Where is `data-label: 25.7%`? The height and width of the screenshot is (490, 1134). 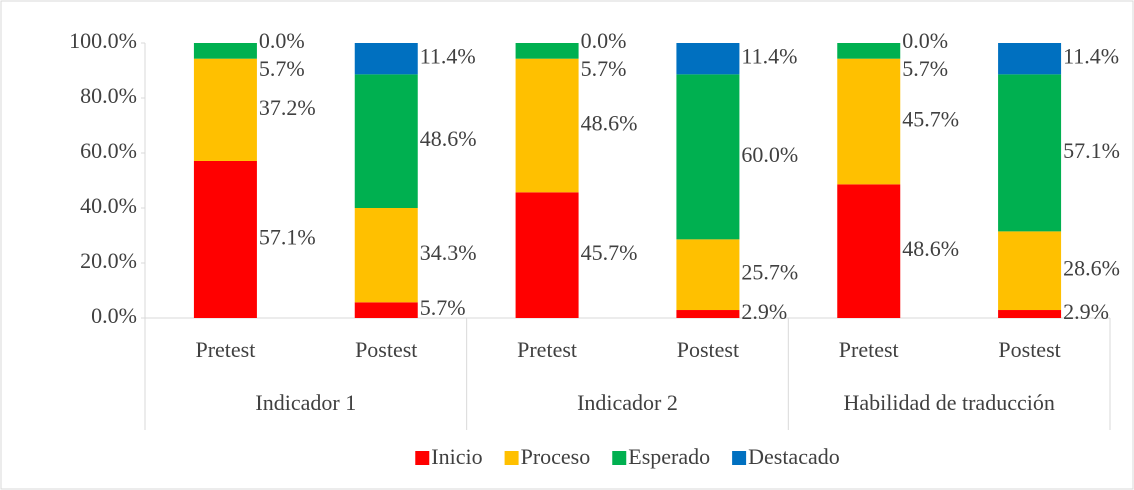
data-label: 25.7% is located at coordinates (769, 272).